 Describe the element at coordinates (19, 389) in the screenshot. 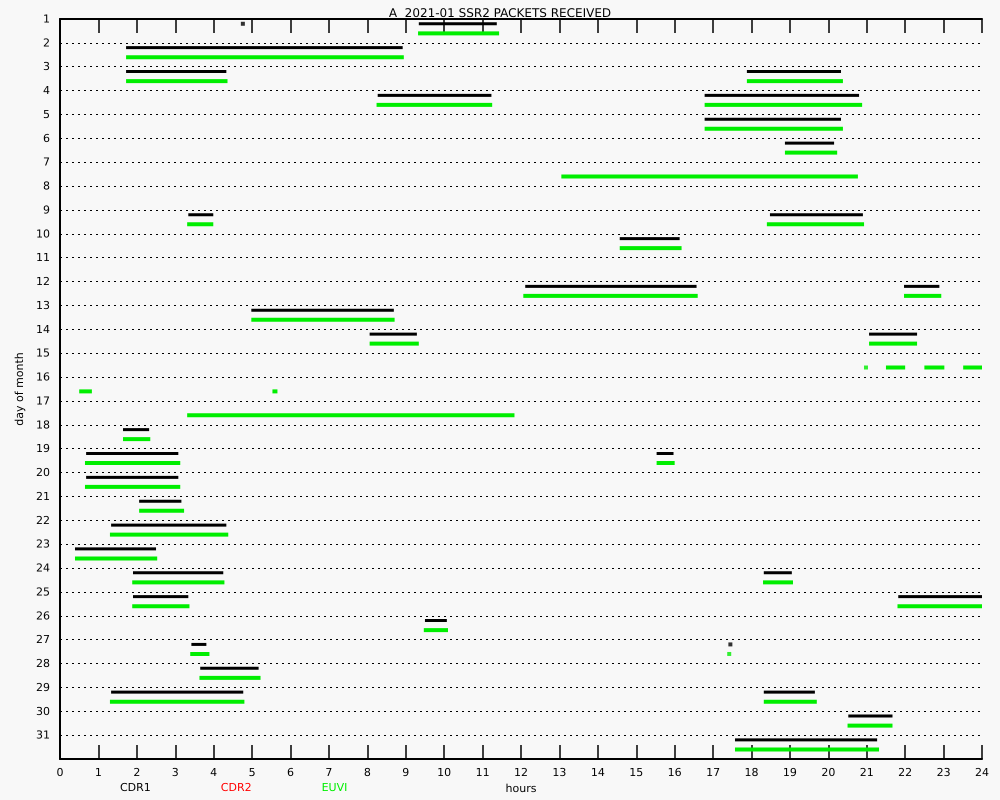

I see `y-axis-title: day of month` at that location.